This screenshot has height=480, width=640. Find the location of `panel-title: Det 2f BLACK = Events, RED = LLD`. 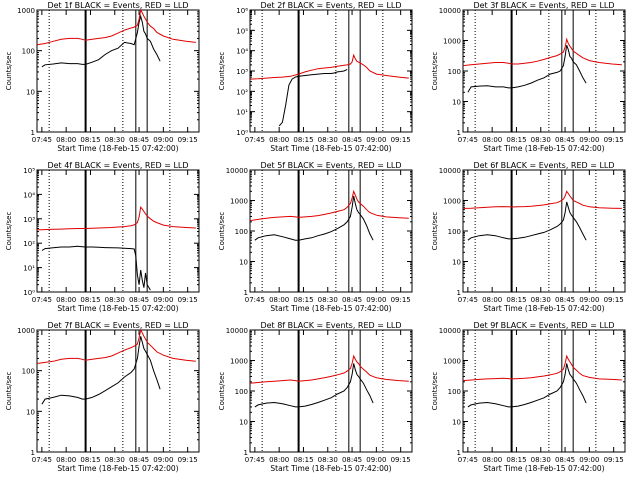

panel-title: Det 2f BLACK = Events, RED = LLD is located at coordinates (330, 5).